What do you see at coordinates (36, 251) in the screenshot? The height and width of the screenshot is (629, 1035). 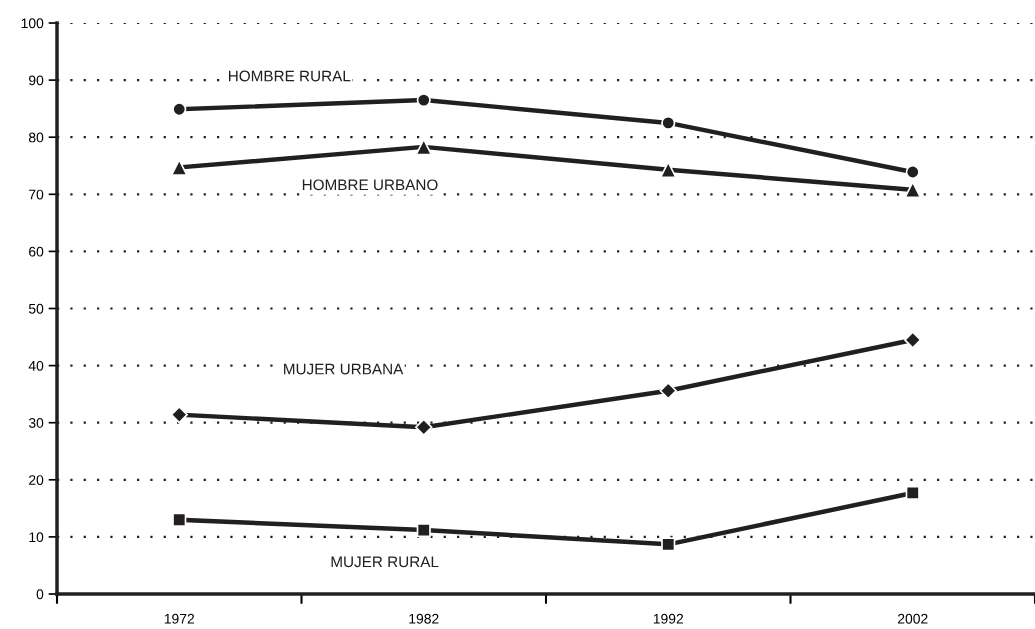 I see `y-tick-label: 60` at bounding box center [36, 251].